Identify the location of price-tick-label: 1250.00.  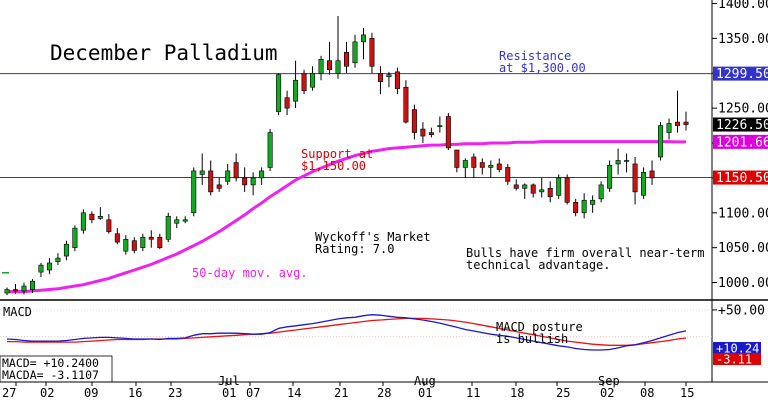
(743, 109).